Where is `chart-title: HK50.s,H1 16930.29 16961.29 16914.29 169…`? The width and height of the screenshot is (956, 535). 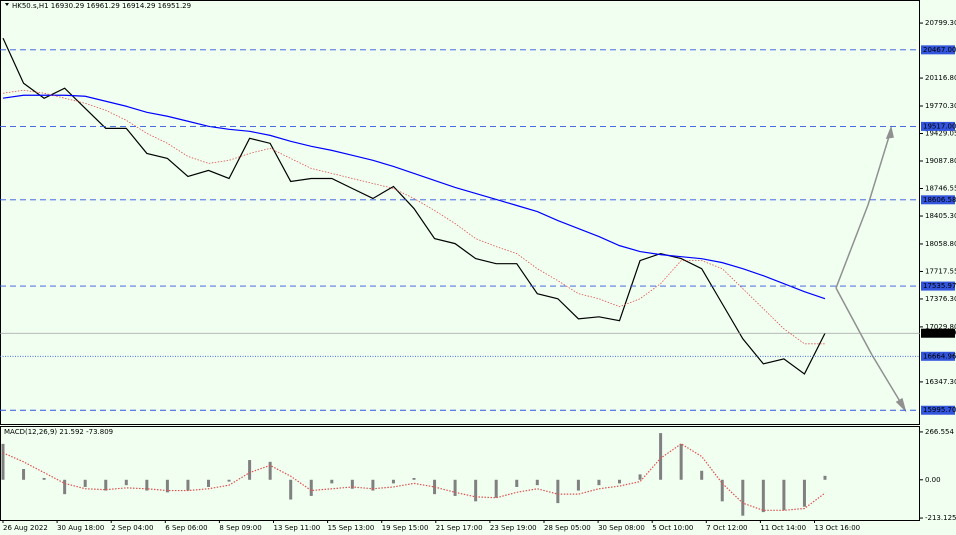
chart-title: HK50.s,H1 16930.29 16961.29 16914.29 169… is located at coordinates (101, 6).